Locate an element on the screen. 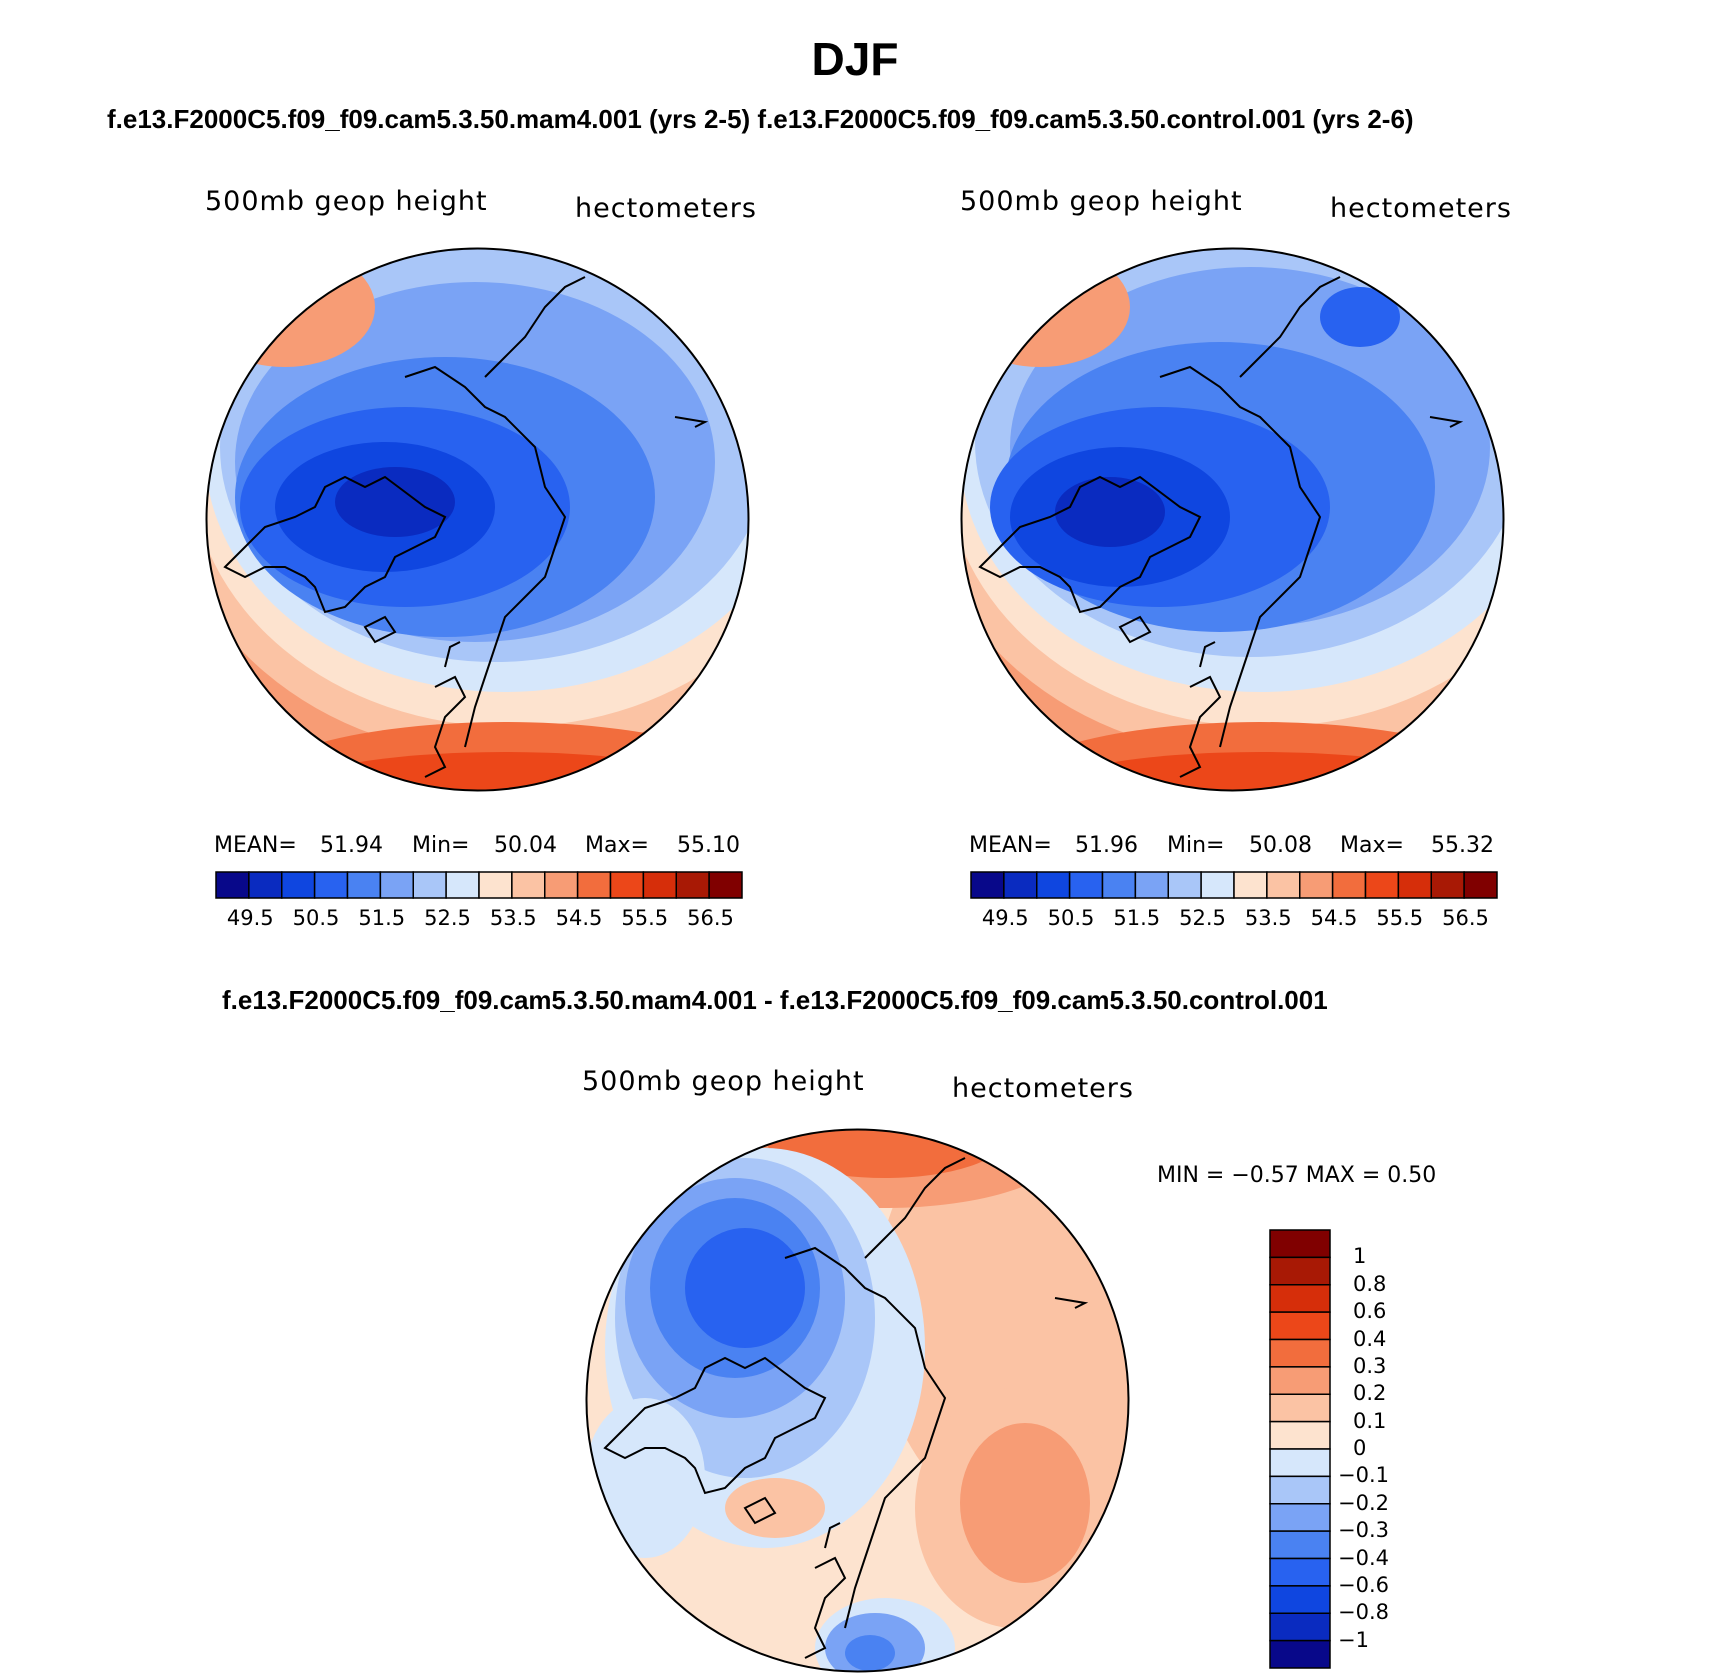  colorbar-tick-label: 0.4 is located at coordinates (1370, 1338).